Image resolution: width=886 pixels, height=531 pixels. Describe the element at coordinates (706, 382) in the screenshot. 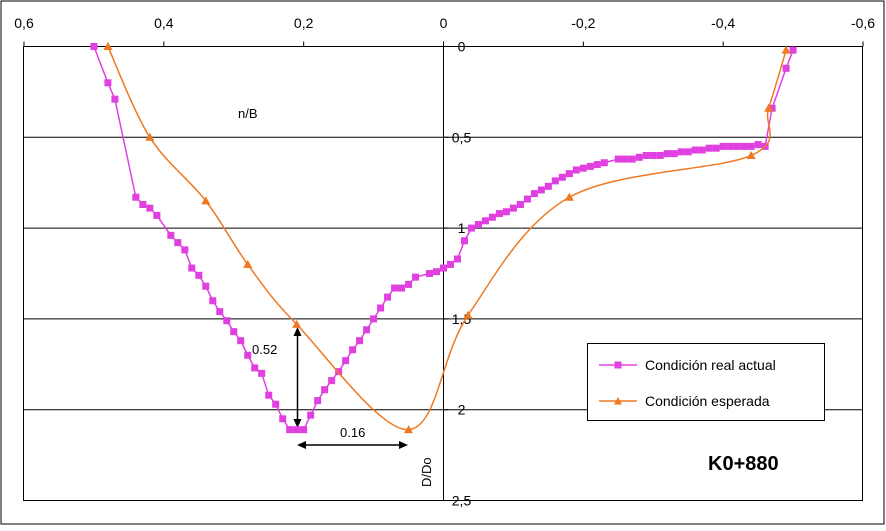

I see `legend: Condición real actual Condición esperada` at that location.